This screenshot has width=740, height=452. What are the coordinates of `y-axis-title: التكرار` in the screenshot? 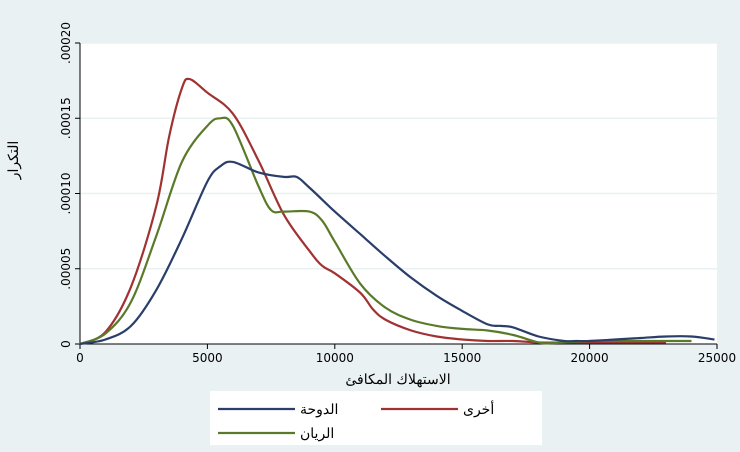 It's located at (14, 161).